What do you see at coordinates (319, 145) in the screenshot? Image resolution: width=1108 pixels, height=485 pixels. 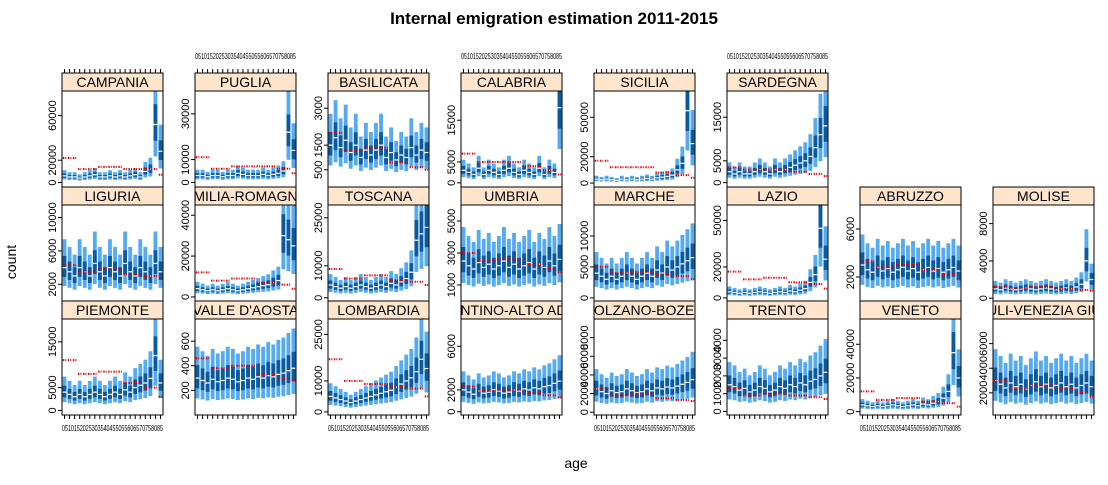 I see `y-tick-label: 1500` at bounding box center [319, 145].